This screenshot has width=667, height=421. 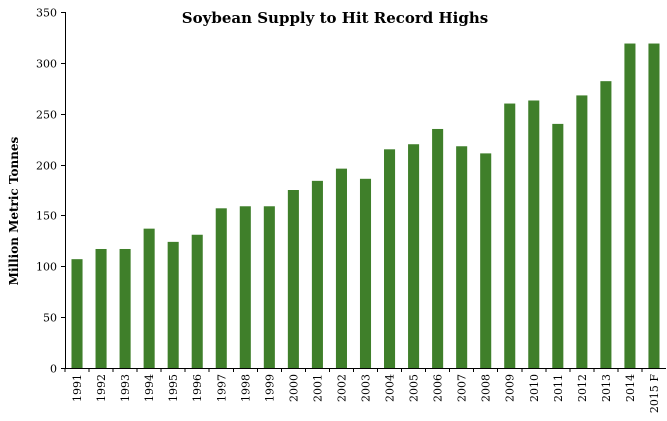 I want to click on x-tick-label: 2006, so click(x=438, y=388).